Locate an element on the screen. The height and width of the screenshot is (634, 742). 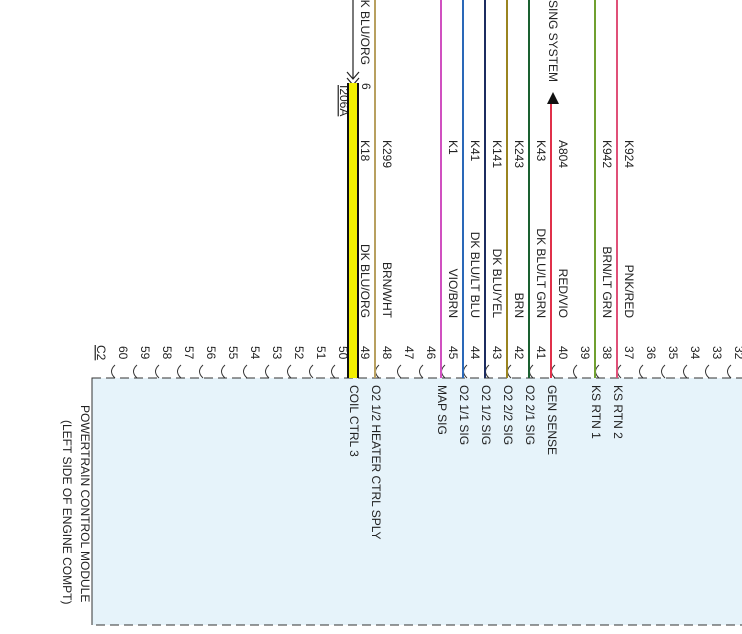
pin-number: 40 is located at coordinates (563, 353).